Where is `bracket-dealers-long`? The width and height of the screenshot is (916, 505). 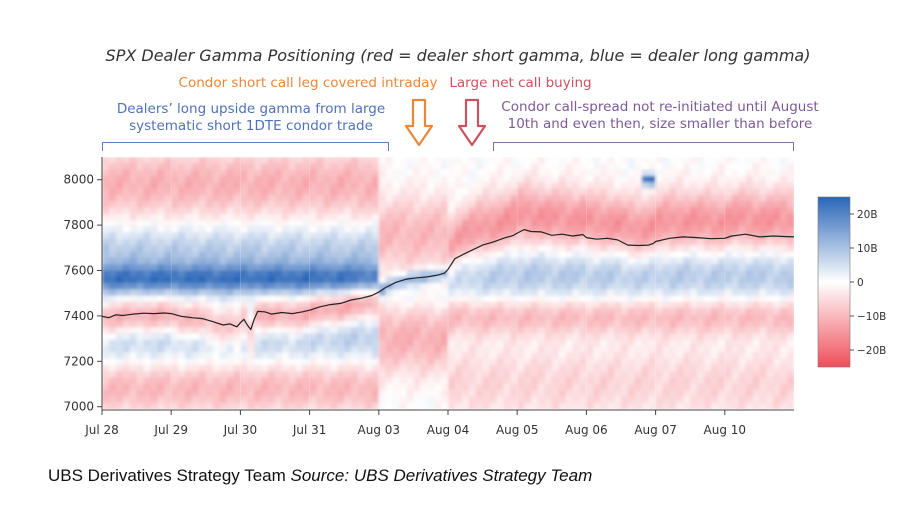 bracket-dealers-long is located at coordinates (245, 146).